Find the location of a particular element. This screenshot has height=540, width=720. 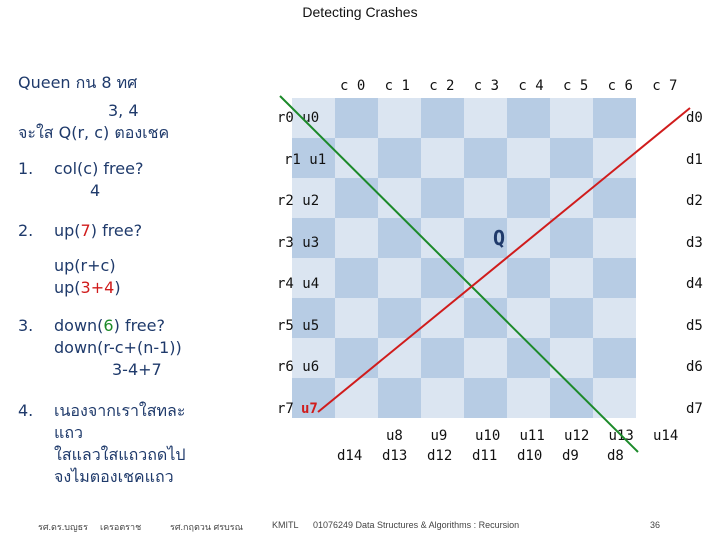

row-label: r0 u0 is located at coordinates (298, 118).